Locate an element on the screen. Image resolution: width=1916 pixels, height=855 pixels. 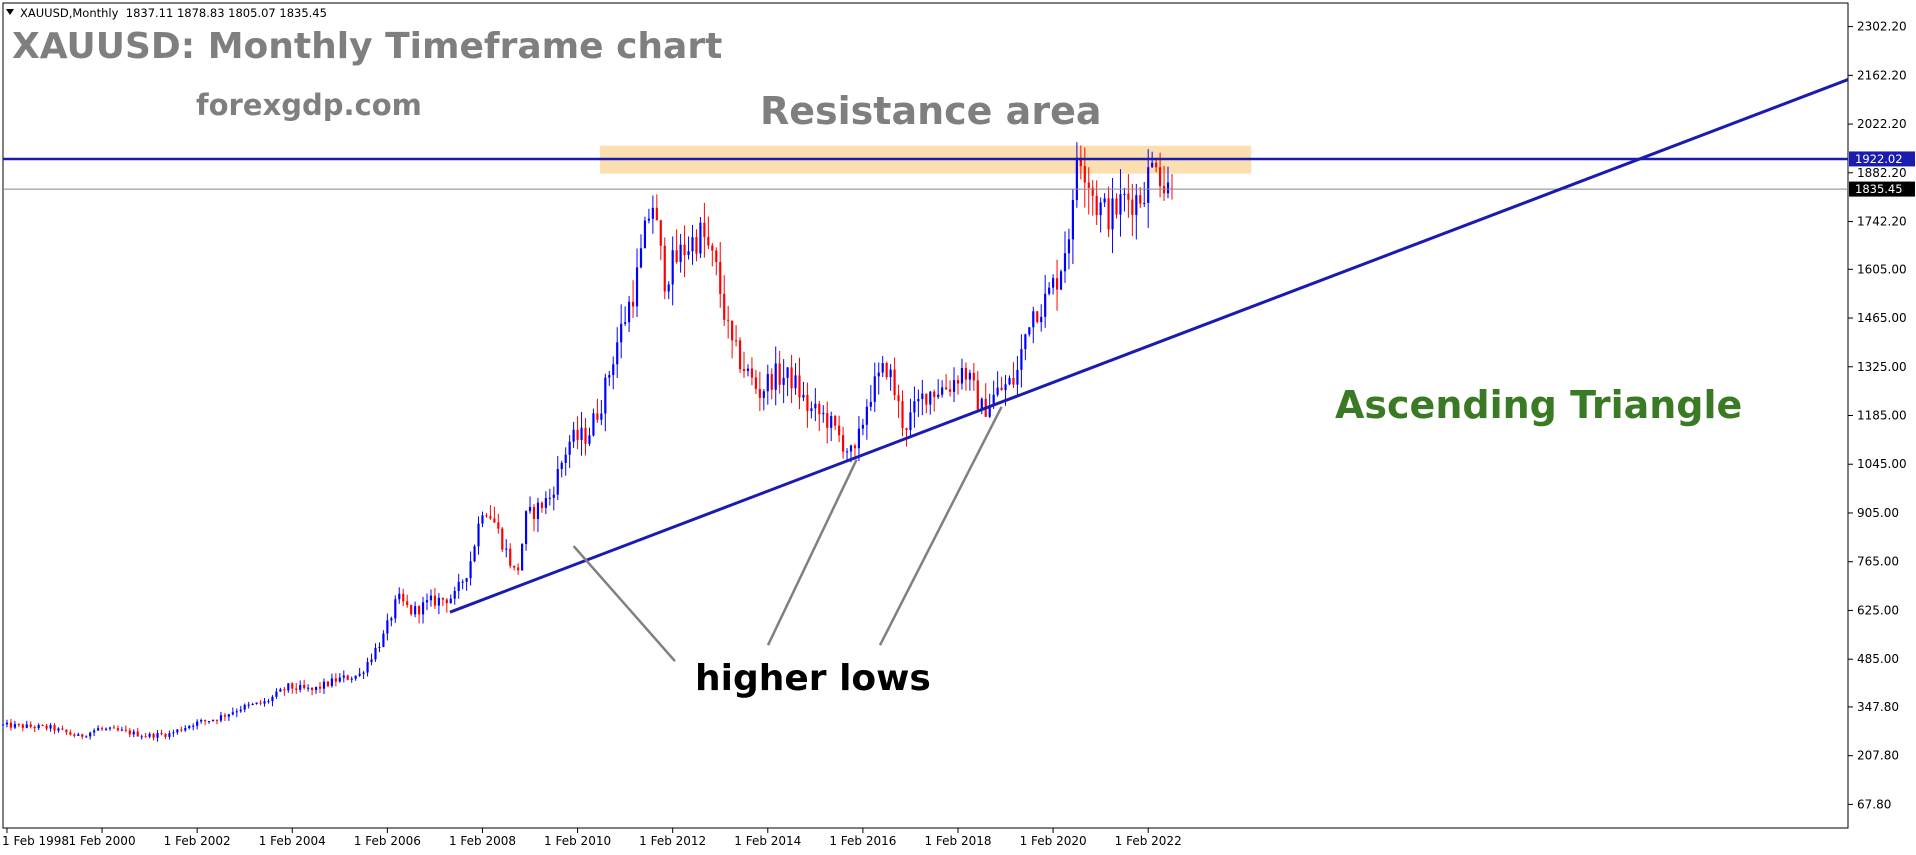
y-tick-label: 1045.00 is located at coordinates (1882, 464).